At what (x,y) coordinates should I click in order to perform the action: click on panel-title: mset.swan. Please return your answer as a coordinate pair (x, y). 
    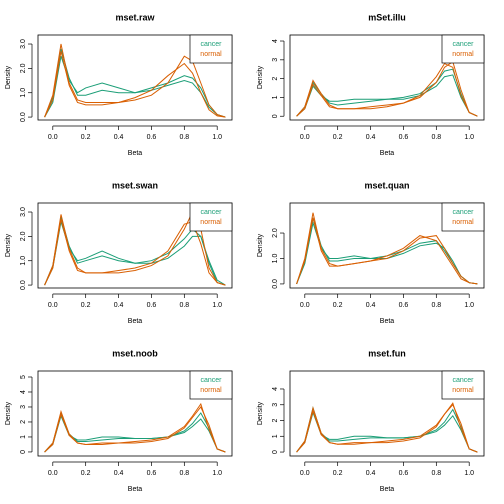
    Looking at the image, I should click on (135, 185).